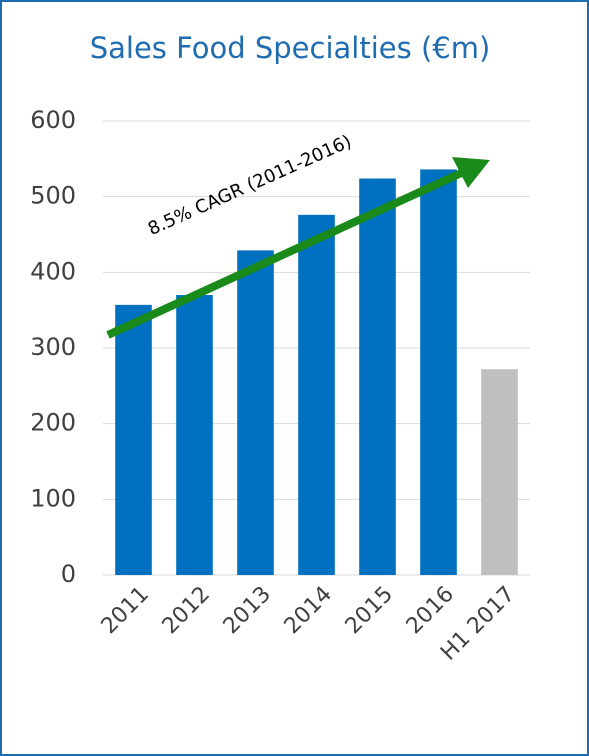  I want to click on y-tick-label: 400, so click(53, 271).